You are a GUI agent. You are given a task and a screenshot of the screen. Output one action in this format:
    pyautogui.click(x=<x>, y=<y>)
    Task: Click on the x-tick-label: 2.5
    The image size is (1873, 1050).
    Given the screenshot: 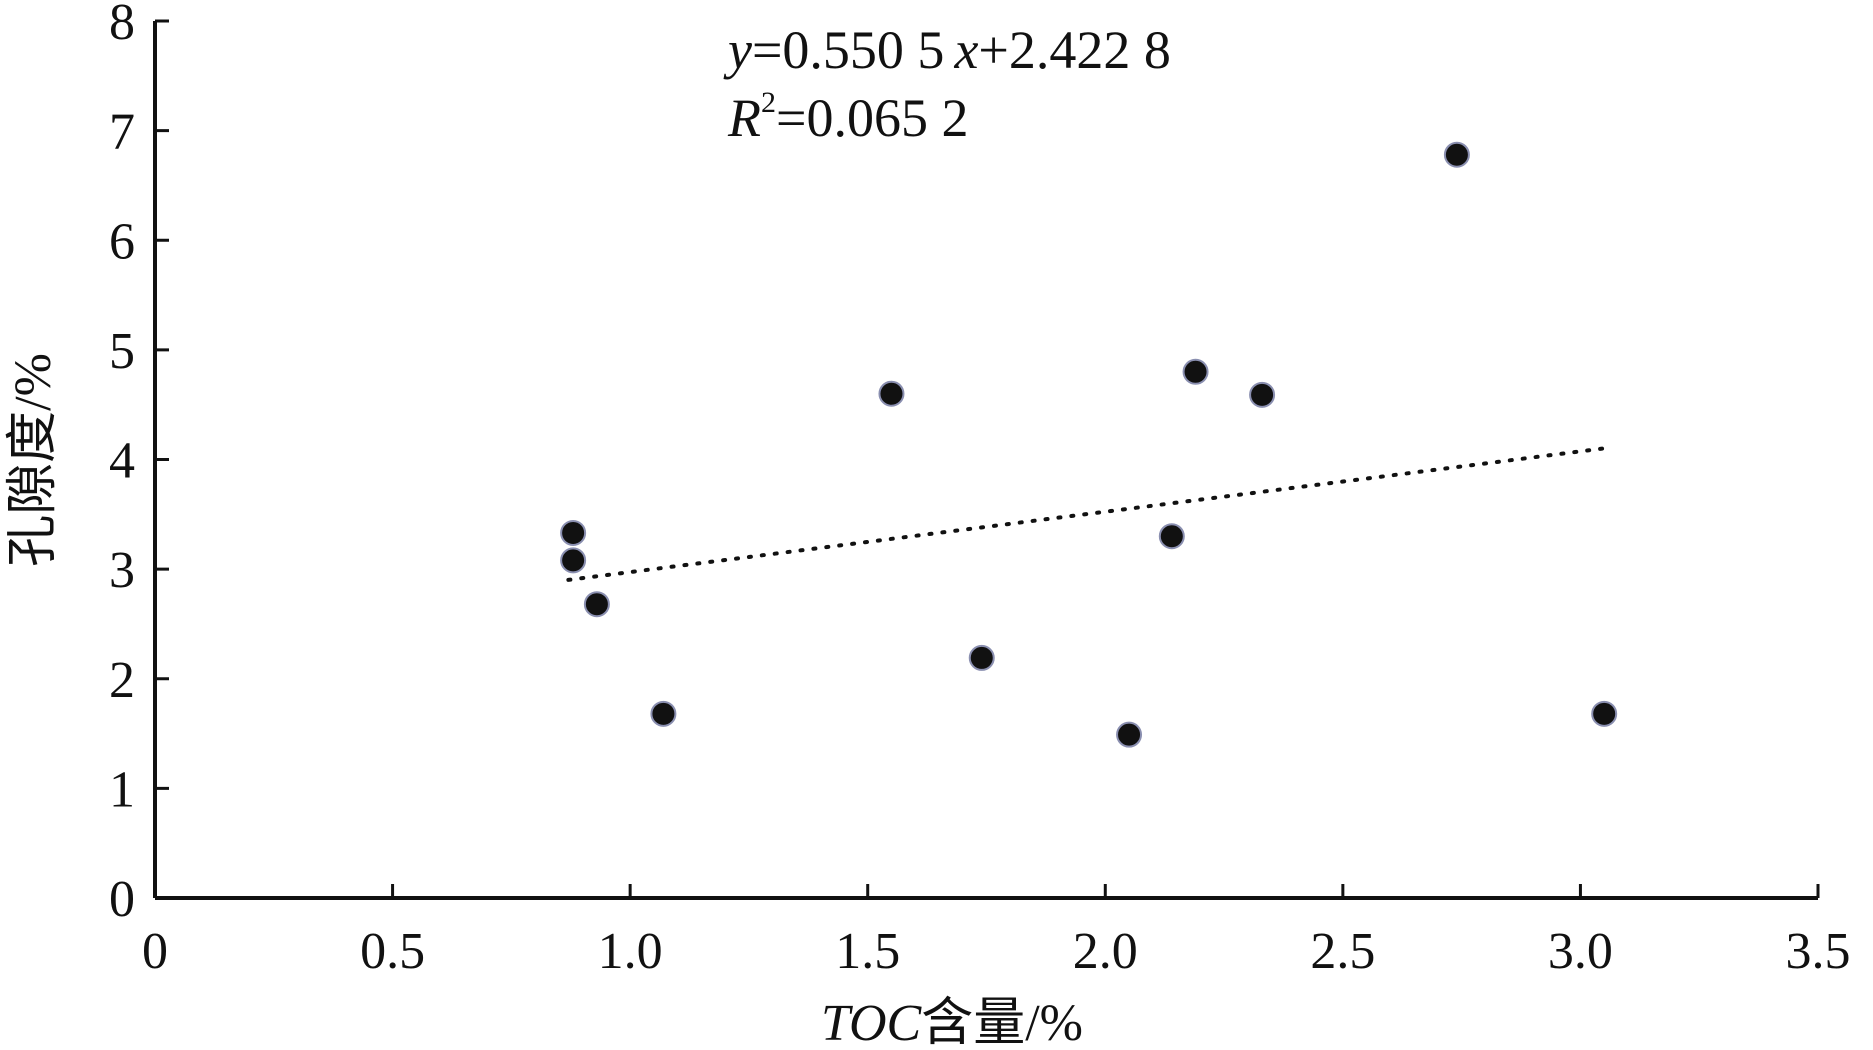 What is the action you would take?
    pyautogui.click(x=1342, y=951)
    